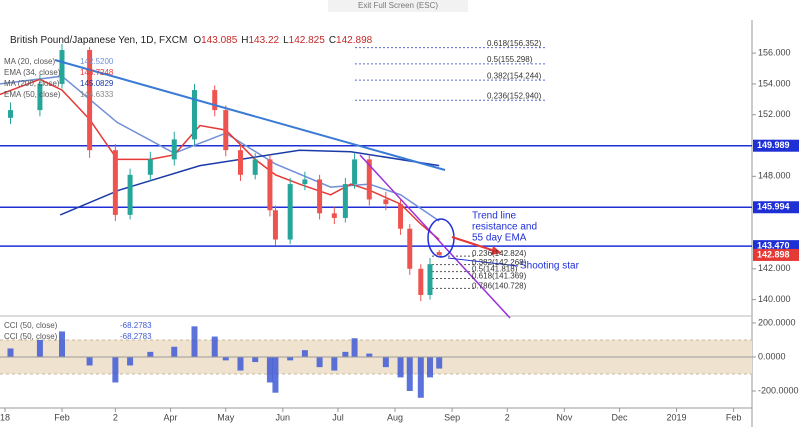 Image resolution: width=799 pixels, height=427 pixels. Describe the element at coordinates (226, 417) in the screenshot. I see `x-tick-label: May` at that location.